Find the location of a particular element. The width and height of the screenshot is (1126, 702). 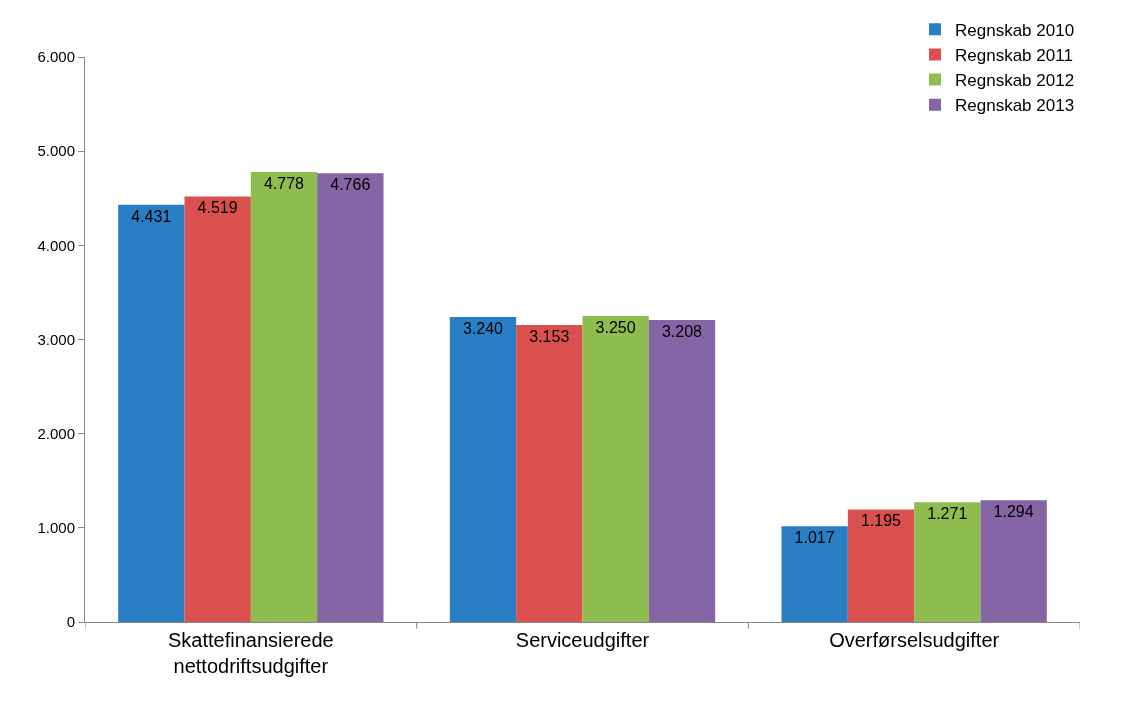

y-tick-label: 5.000 is located at coordinates (56, 151).